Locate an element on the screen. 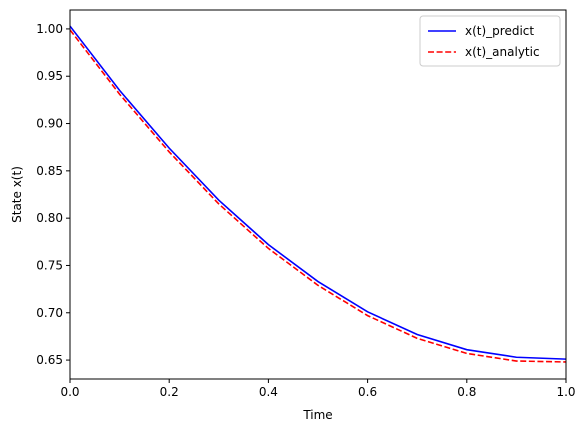 Image resolution: width=587 pixels, height=432 pixels. y-tick-label: 1.00 is located at coordinates (49, 29).